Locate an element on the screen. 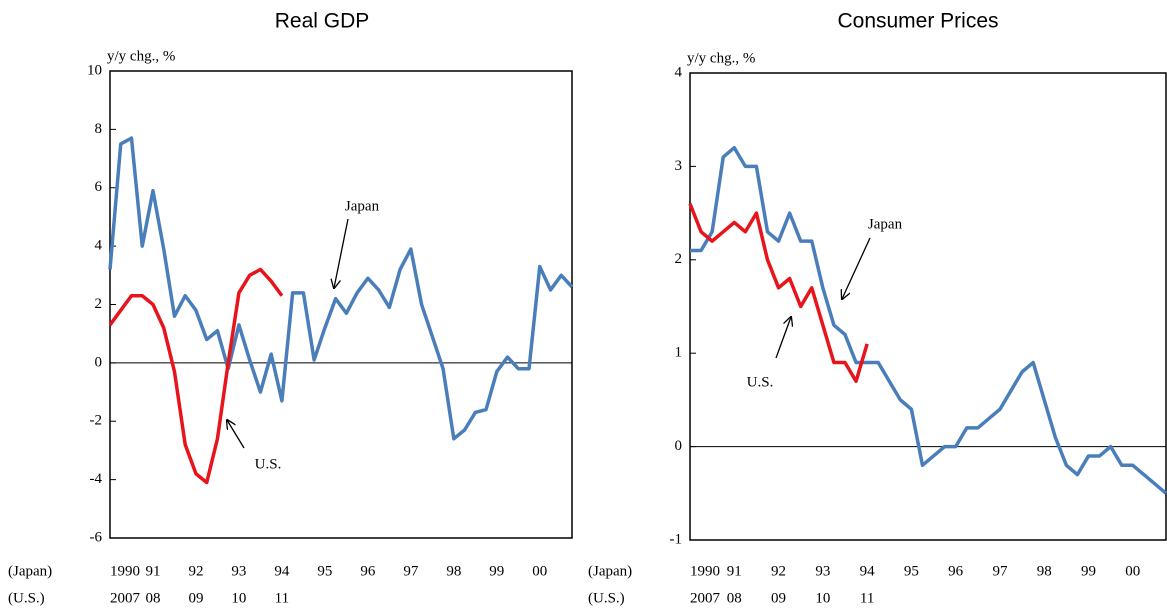  y-tick-label: -4 is located at coordinates (96, 479).